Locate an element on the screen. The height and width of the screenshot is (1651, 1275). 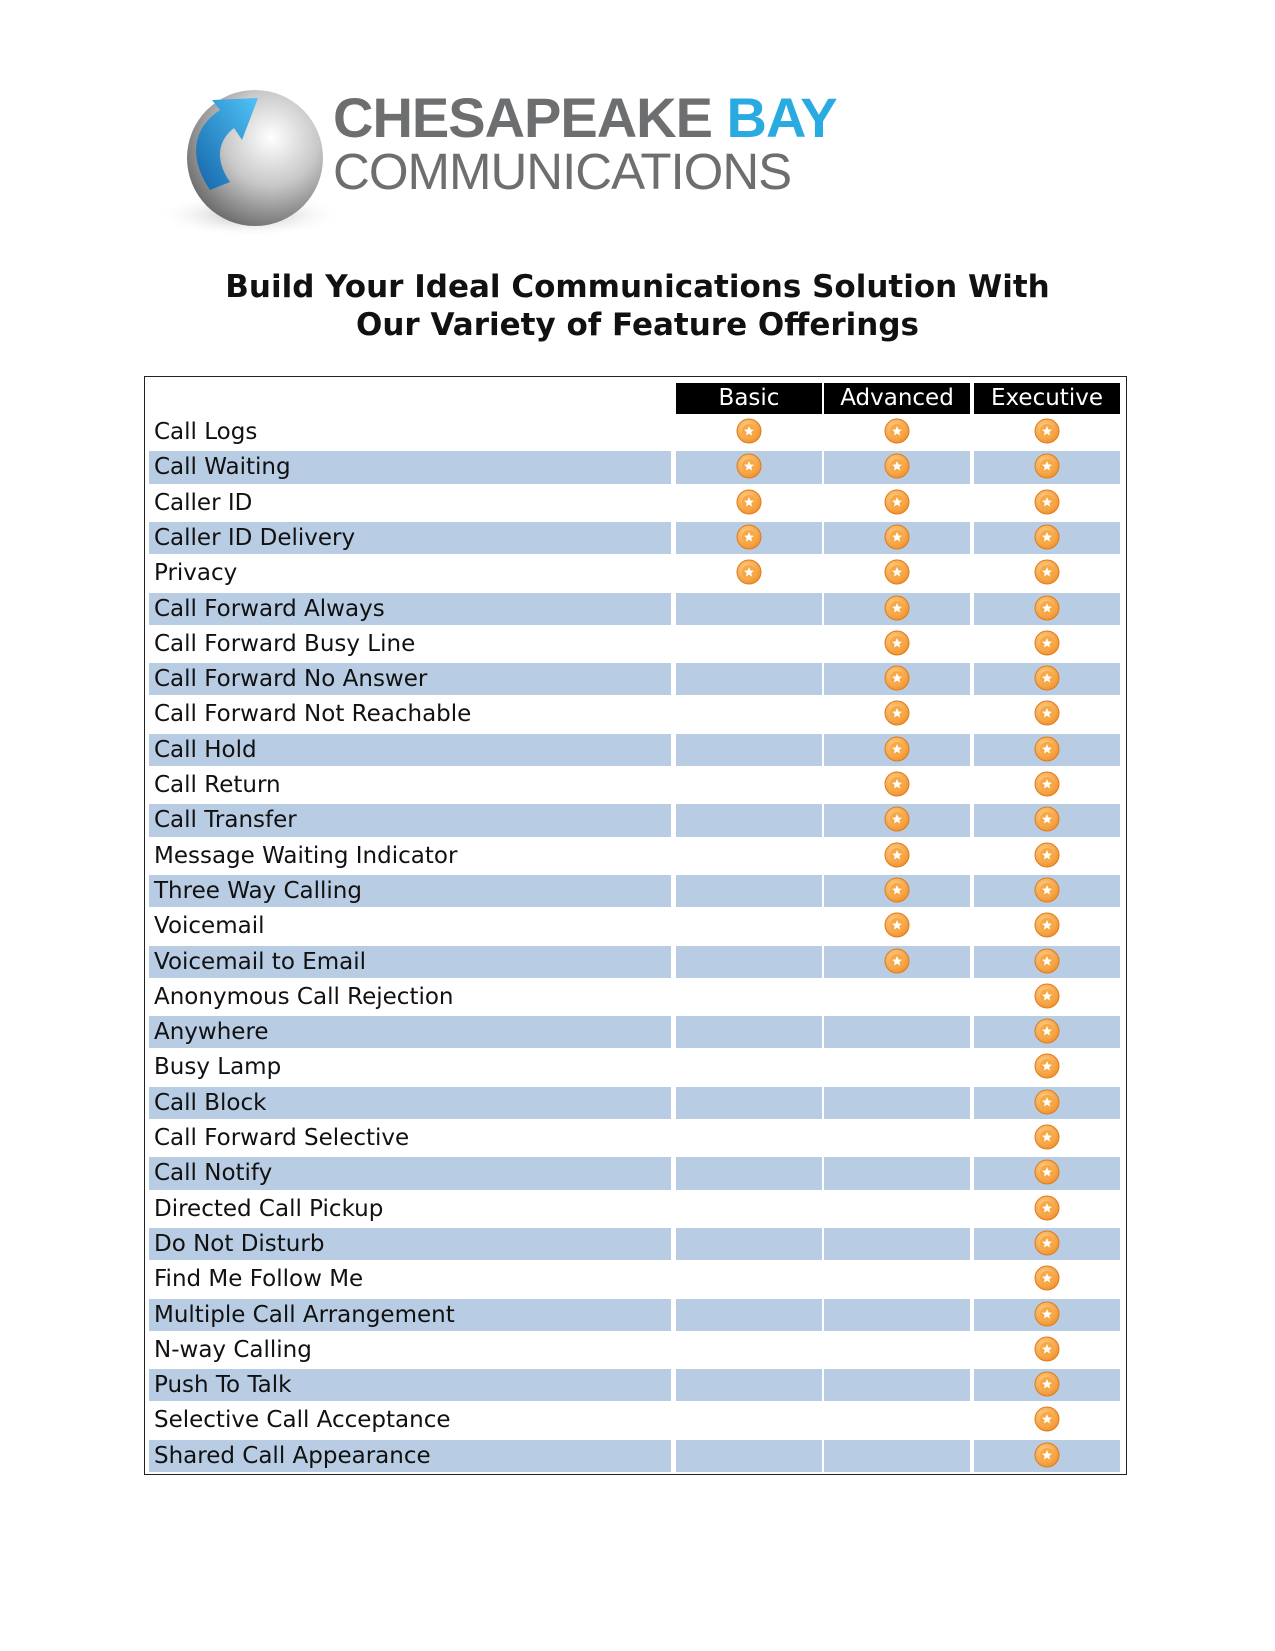
feature-name: N-way Calling is located at coordinates (233, 1349).